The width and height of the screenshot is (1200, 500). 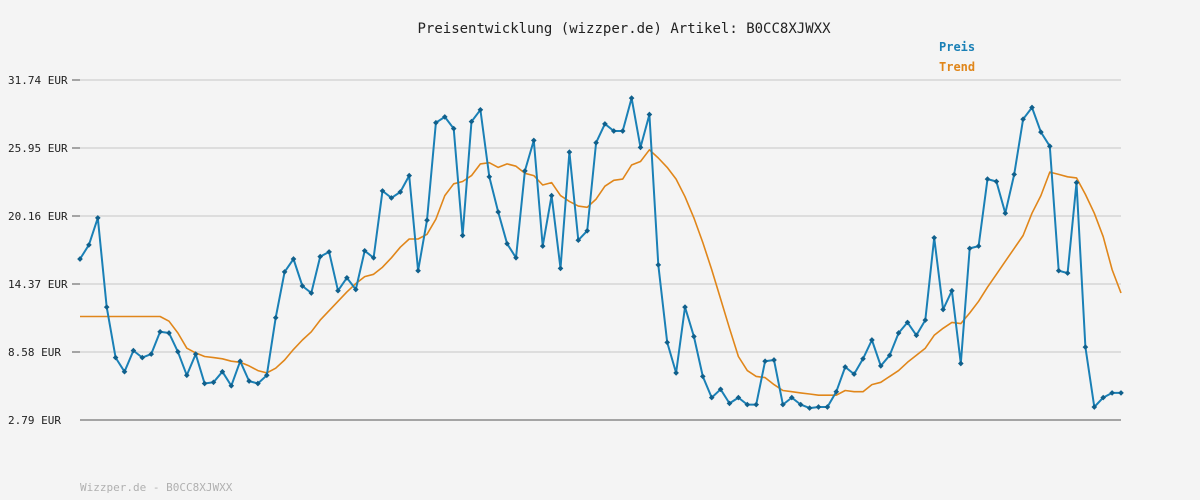 What do you see at coordinates (34, 352) in the screenshot?
I see `y-tick-label: 8.58 EUR` at bounding box center [34, 352].